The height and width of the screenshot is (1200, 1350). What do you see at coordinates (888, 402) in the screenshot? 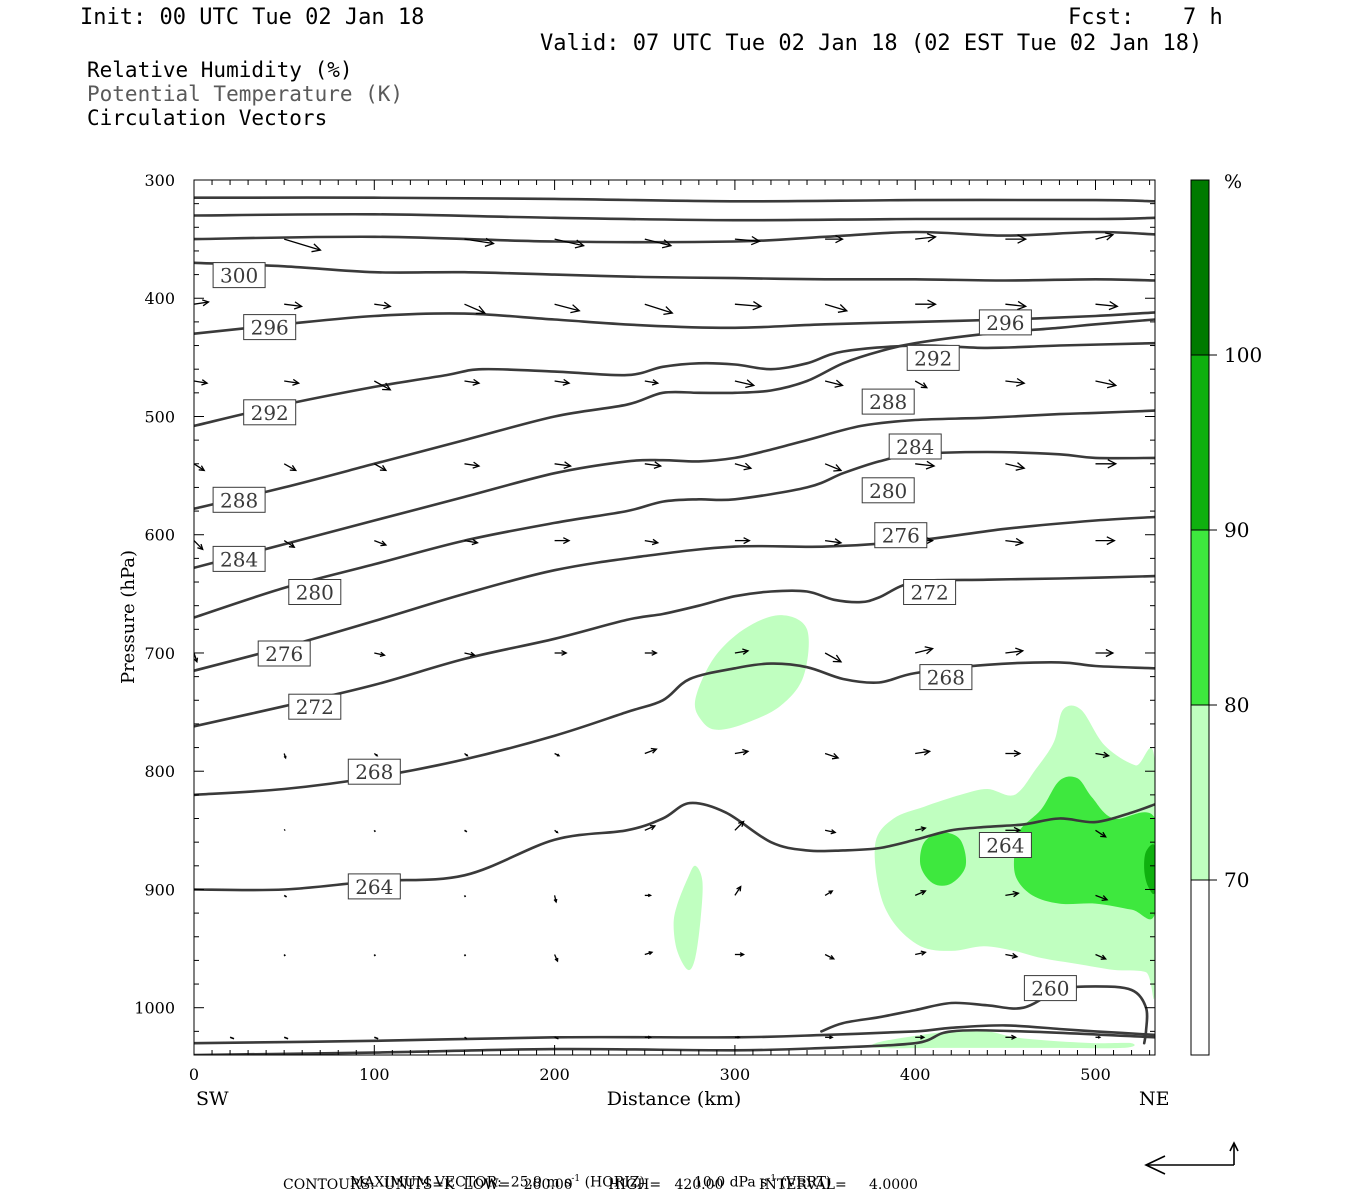
I see `contour-label-text: 288` at bounding box center [888, 402].